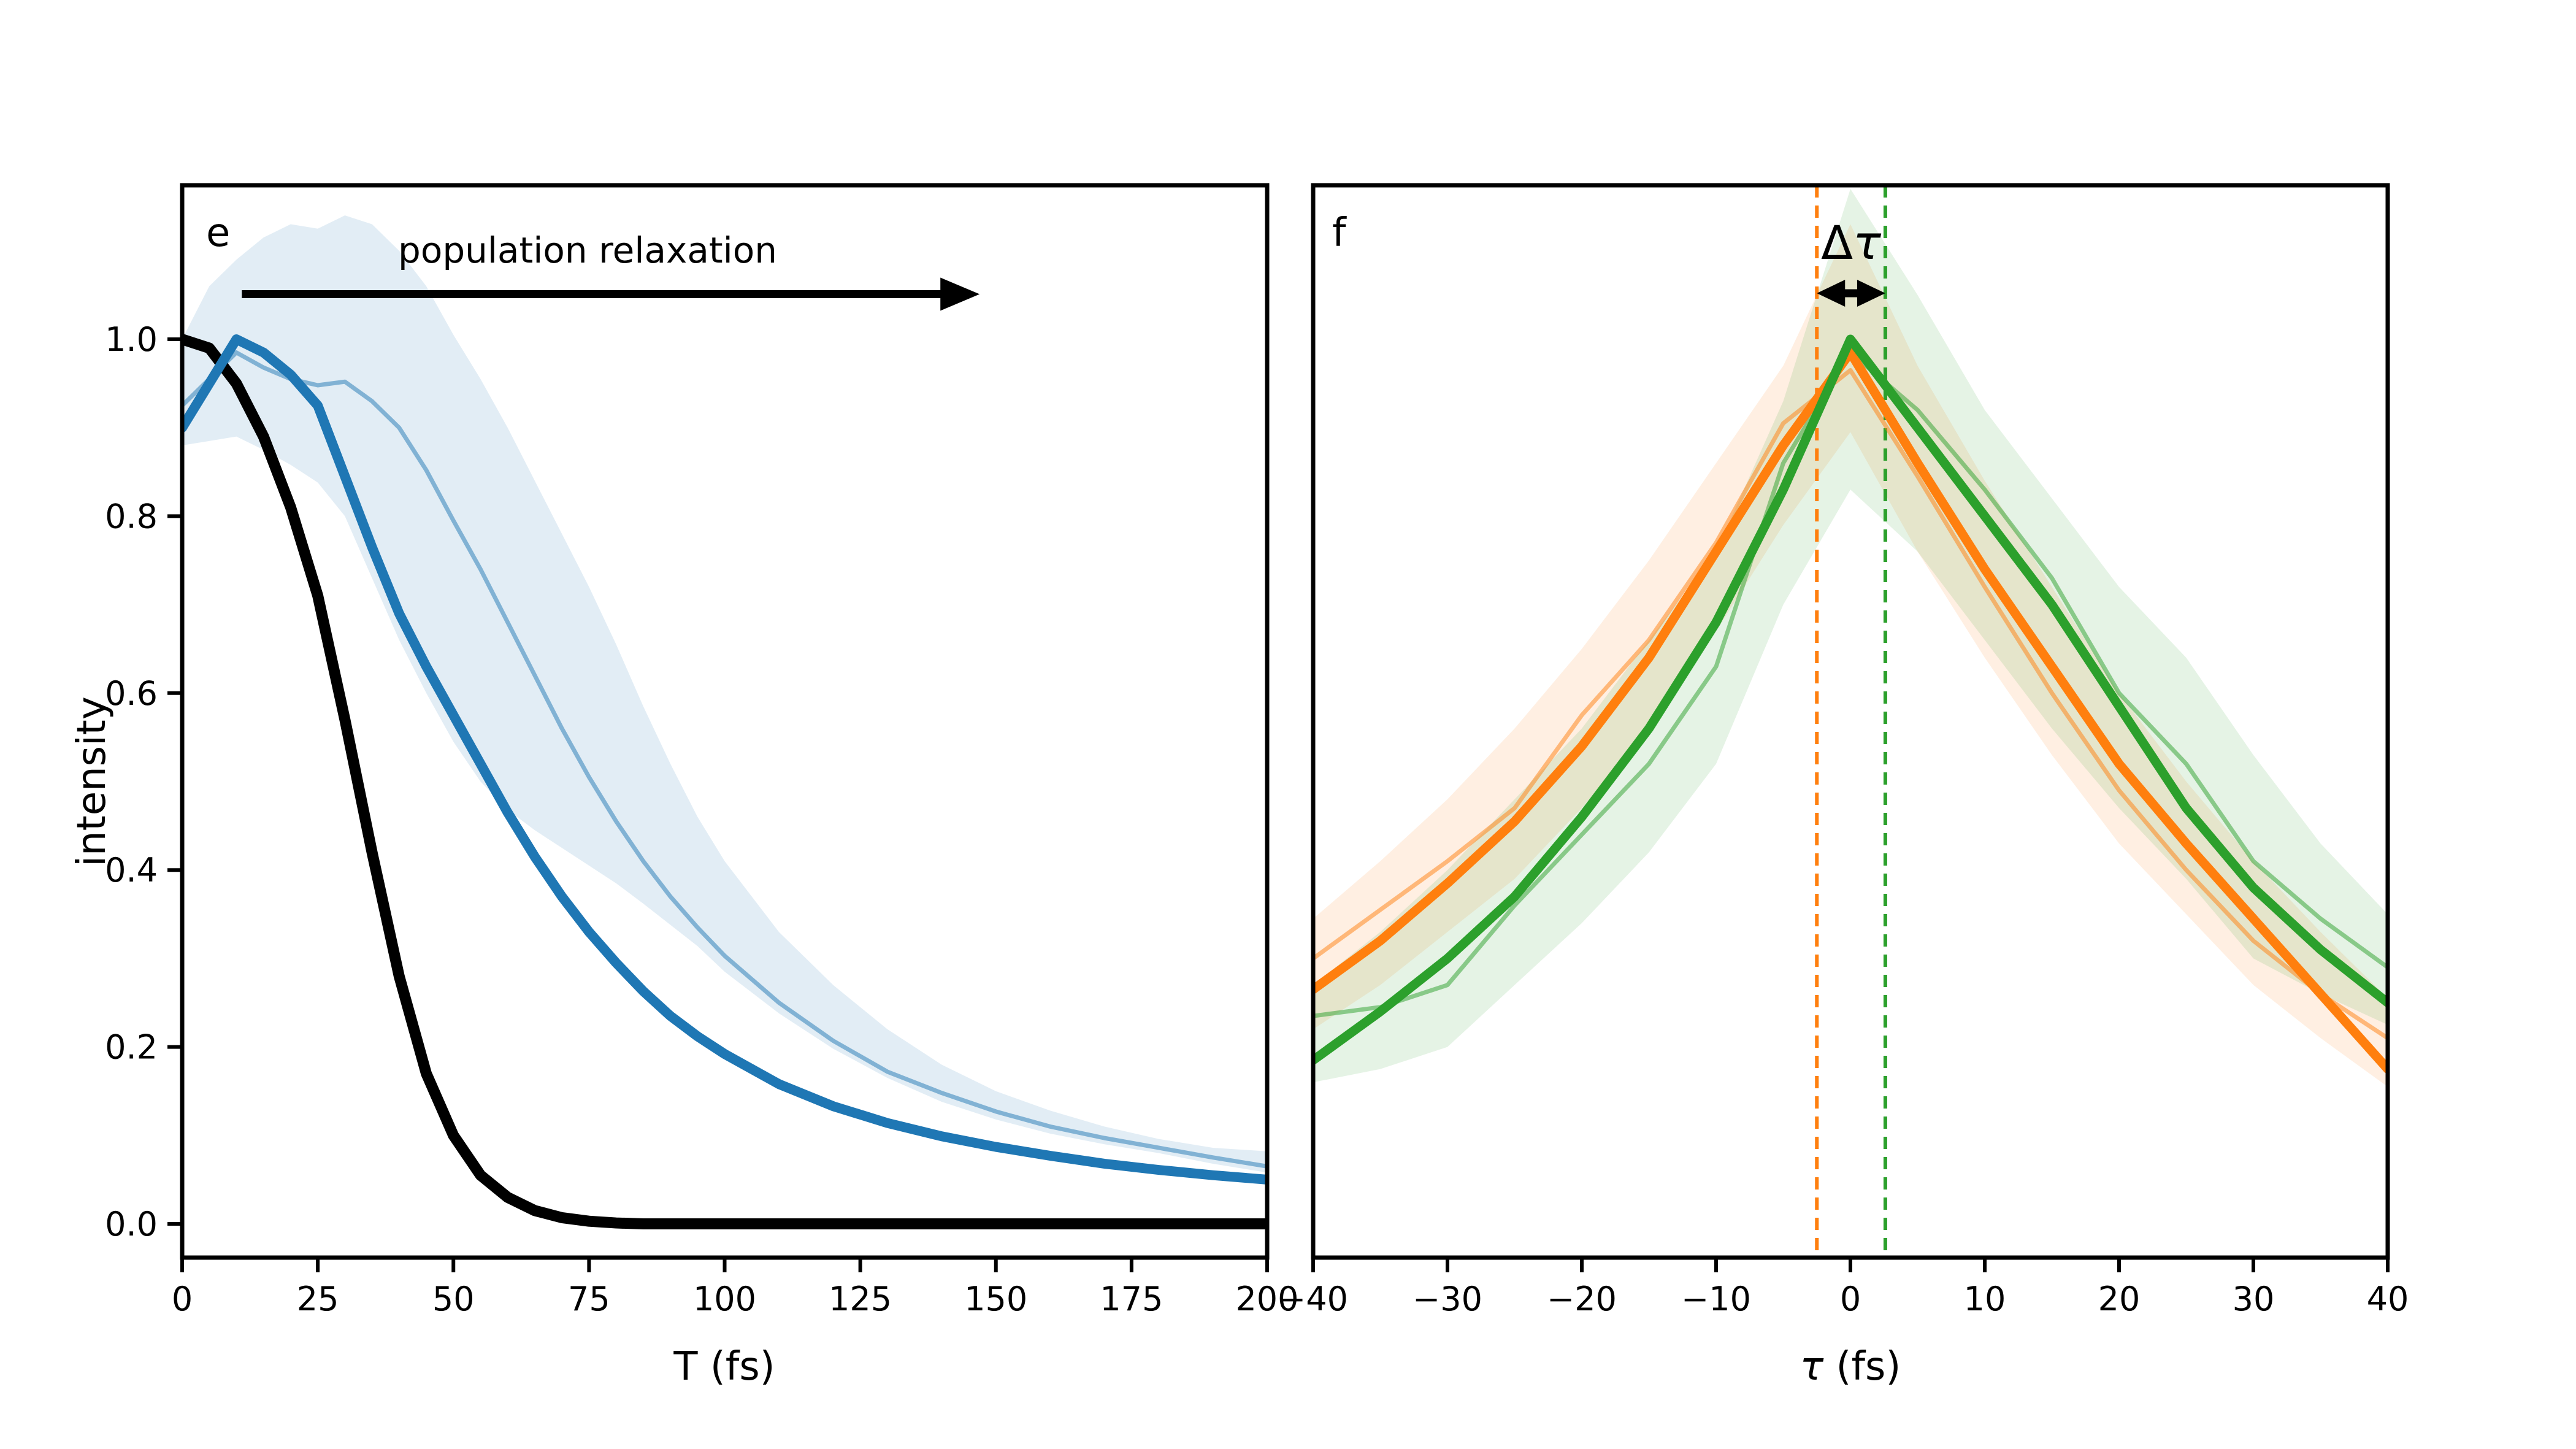  What do you see at coordinates (1985, 1299) in the screenshot?
I see `x-tick-label: 10` at bounding box center [1985, 1299].